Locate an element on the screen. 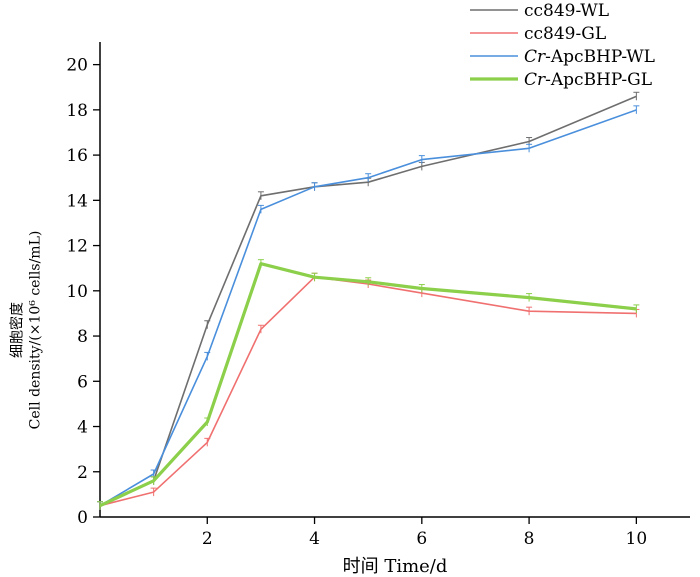 This screenshot has width=700, height=577. y-axis-title-group: 细胞密度 Cell density/(×10⁶ cells/mL) is located at coordinates (26, 330).